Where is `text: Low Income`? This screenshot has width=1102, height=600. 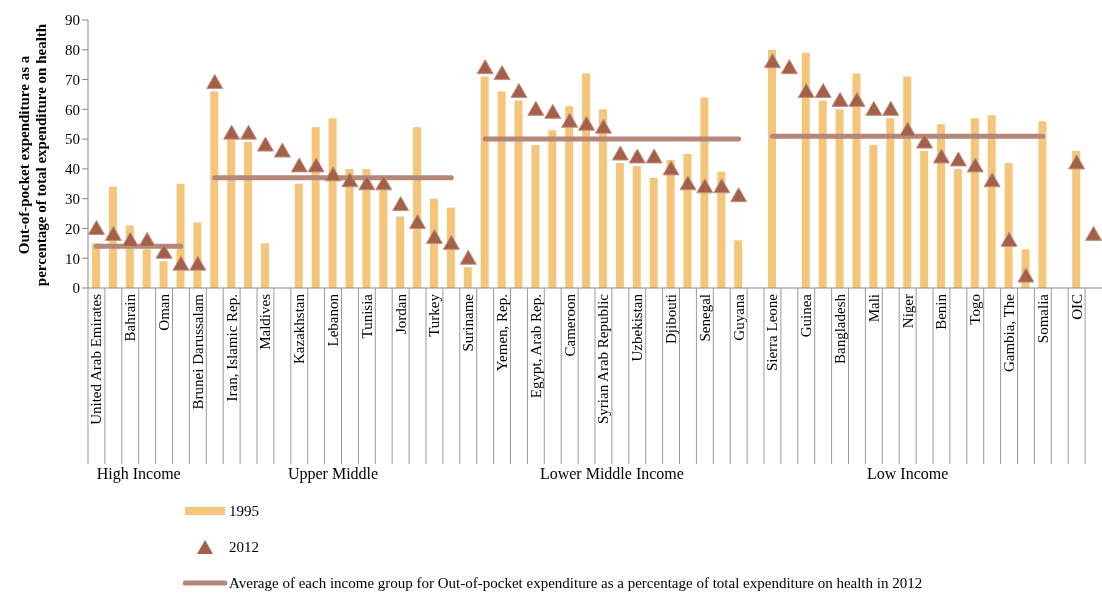 text: Low Income is located at coordinates (908, 474).